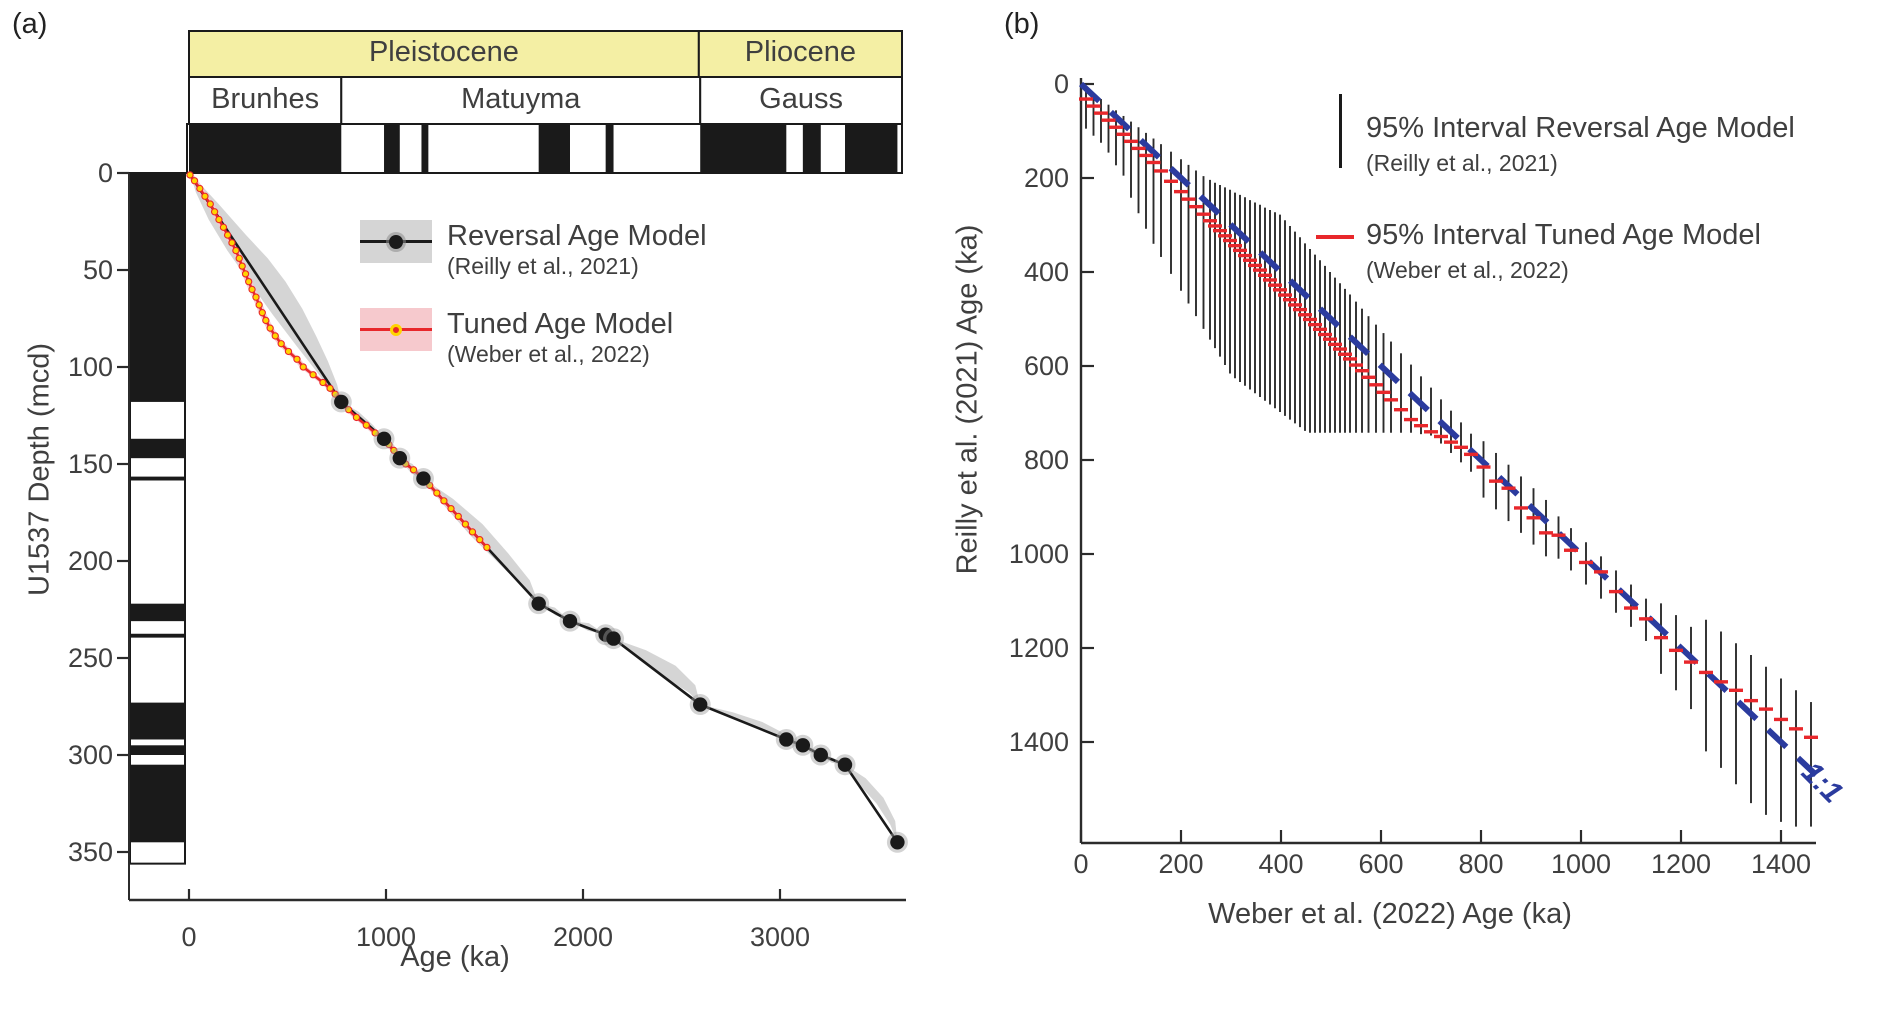  Describe the element at coordinates (543, 266) in the screenshot. I see `legend-reversal-sublabel: (Reilly et al., 2021)` at that location.